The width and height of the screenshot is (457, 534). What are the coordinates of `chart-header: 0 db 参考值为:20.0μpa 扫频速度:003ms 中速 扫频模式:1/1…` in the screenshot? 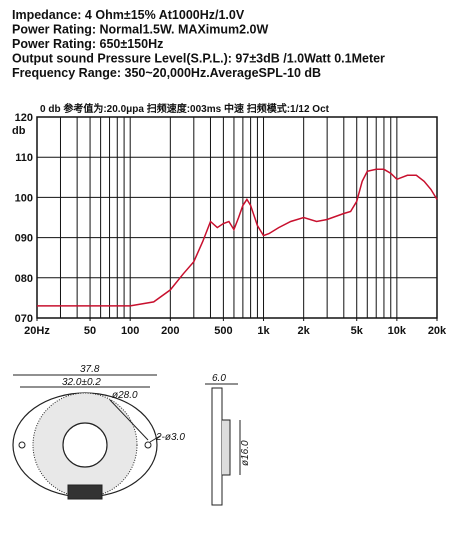 It's located at (185, 108).